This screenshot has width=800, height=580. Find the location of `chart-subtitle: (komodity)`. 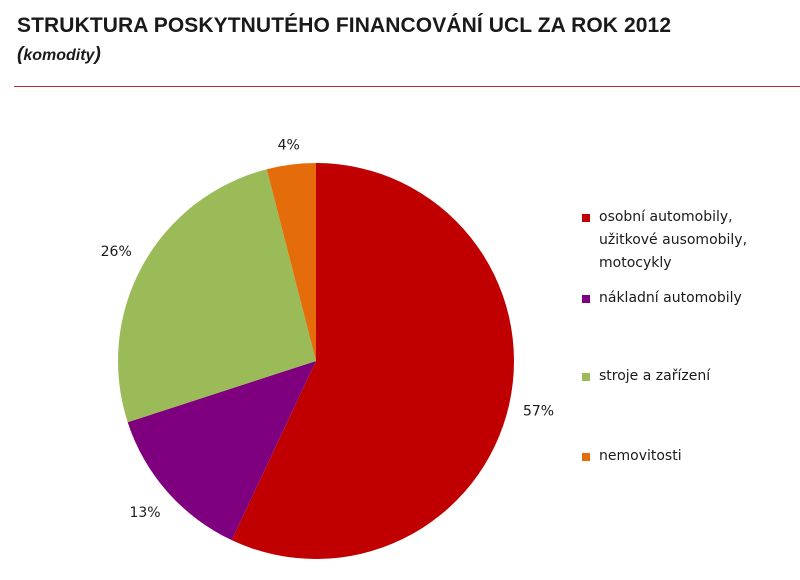

chart-subtitle: (komodity) is located at coordinates (59, 55).